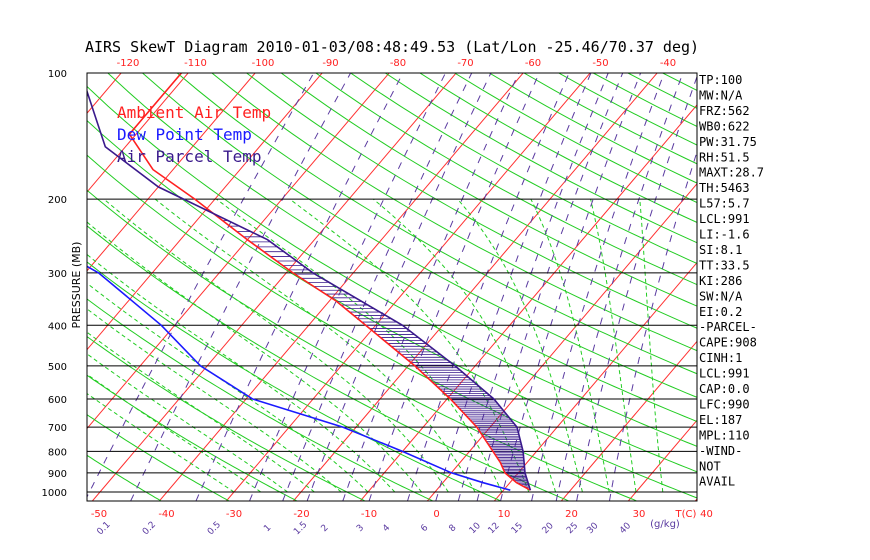  Describe the element at coordinates (592, 528) in the screenshot. I see `mixing-ratio-label: 30` at that location.